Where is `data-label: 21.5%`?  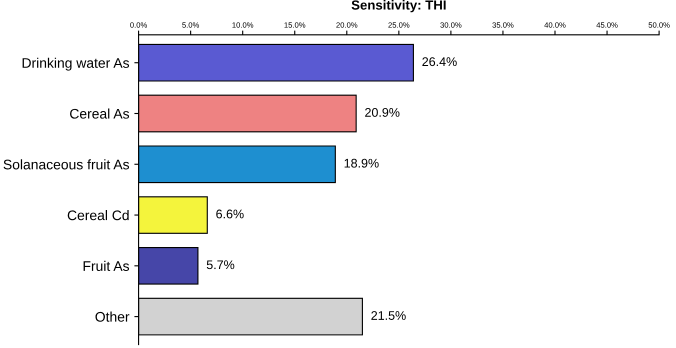
data-label: 21.5% is located at coordinates (388, 315).